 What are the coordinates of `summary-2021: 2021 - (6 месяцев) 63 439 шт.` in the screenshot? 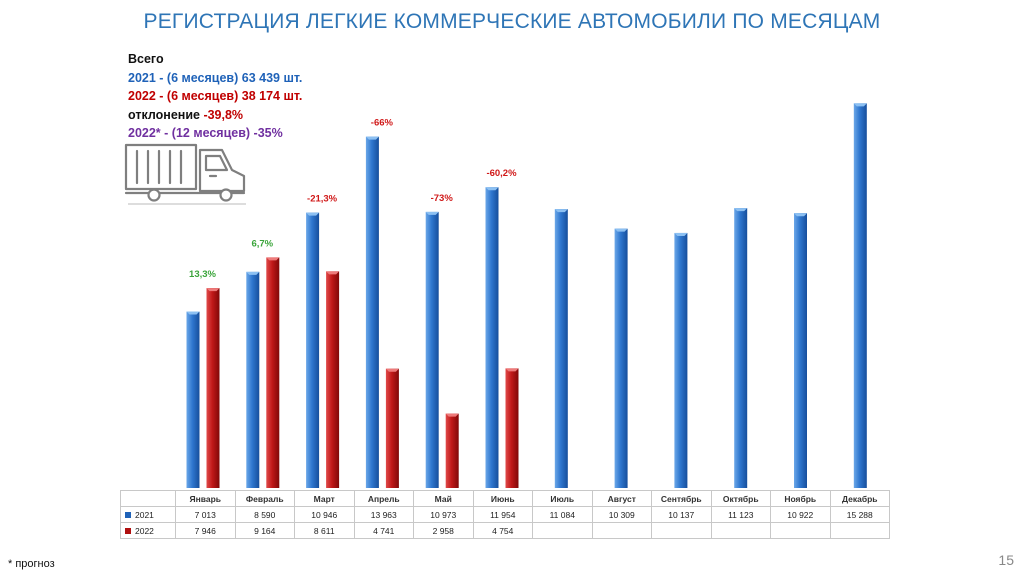 It's located at (215, 77).